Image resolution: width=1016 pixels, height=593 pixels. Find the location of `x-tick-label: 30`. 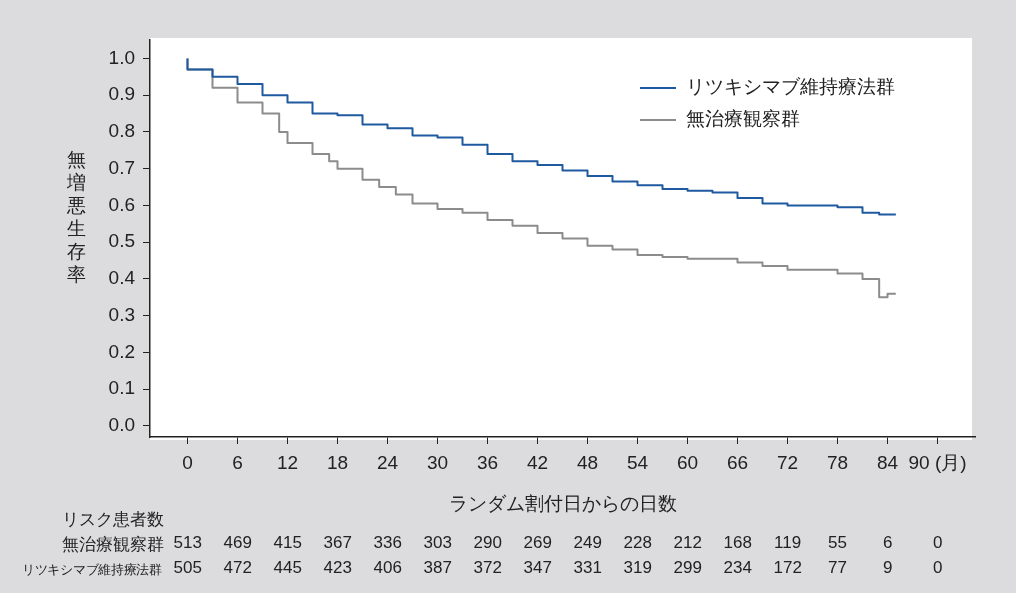

x-tick-label: 30 is located at coordinates (437, 462).